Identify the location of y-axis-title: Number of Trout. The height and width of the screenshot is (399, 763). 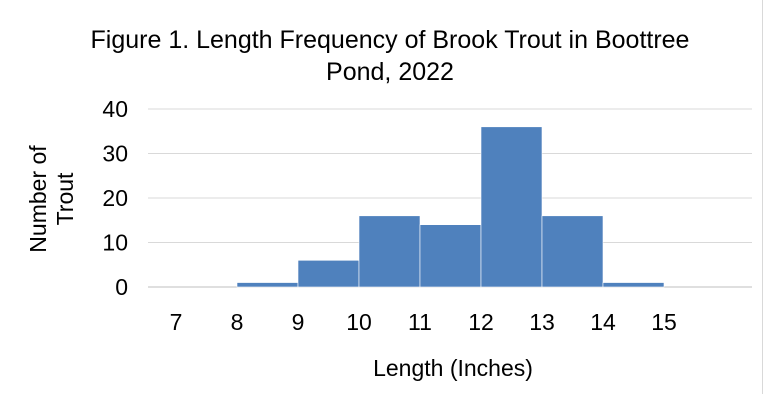
(51, 199).